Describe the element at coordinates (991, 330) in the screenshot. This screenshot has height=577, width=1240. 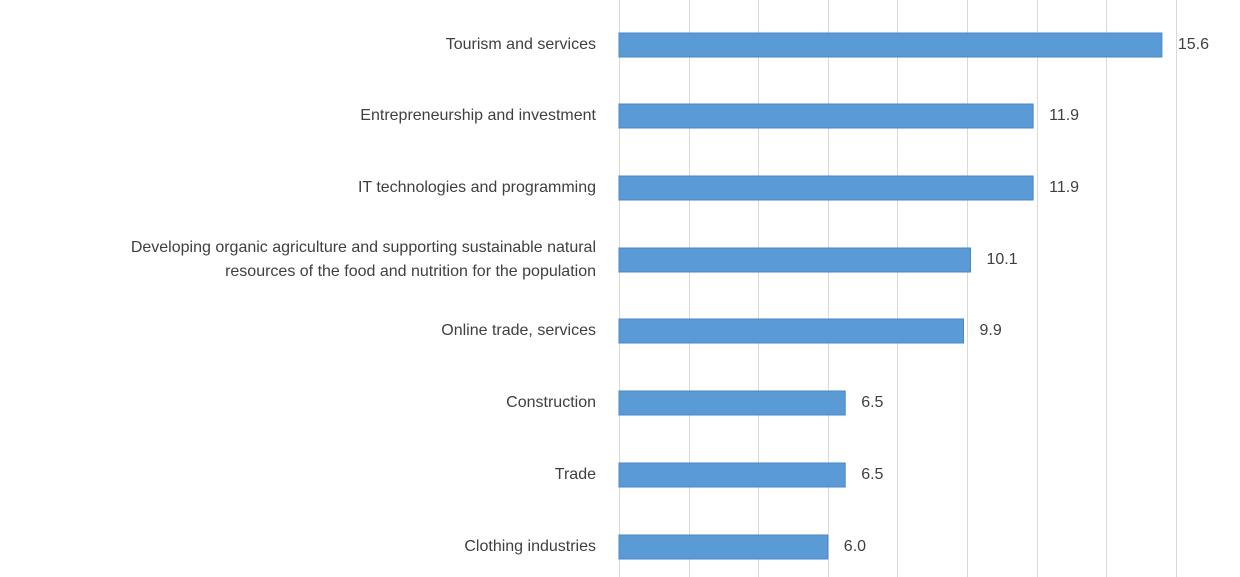
I see `value-label-4: 9.9` at that location.